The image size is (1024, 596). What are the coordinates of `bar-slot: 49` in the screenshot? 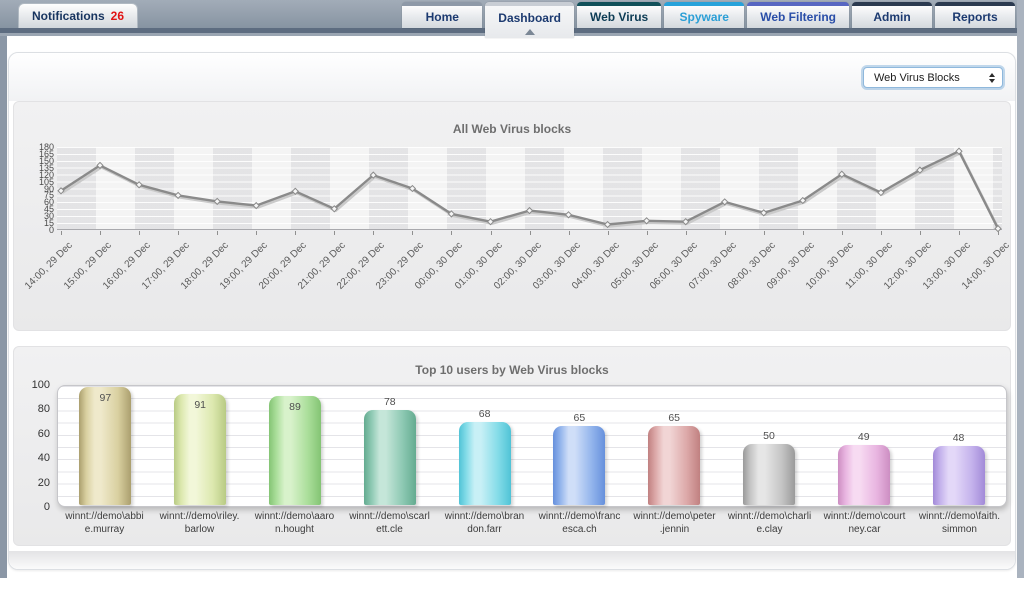 It's located at (863, 446).